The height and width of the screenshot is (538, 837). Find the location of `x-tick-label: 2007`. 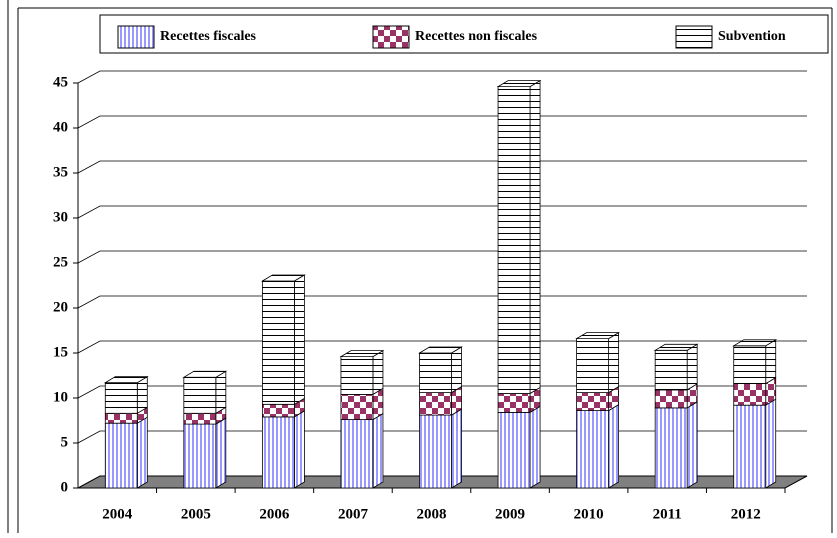

x-tick-label: 2007 is located at coordinates (353, 514).